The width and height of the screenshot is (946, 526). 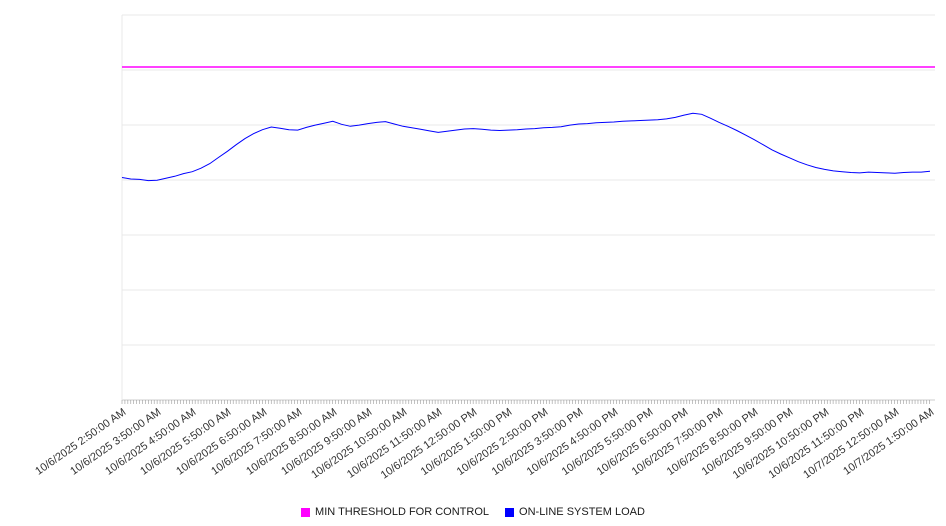 What do you see at coordinates (642, 442) in the screenshot?
I see `x-axis-label: 10/6/2025 6:50:00 PM` at bounding box center [642, 442].